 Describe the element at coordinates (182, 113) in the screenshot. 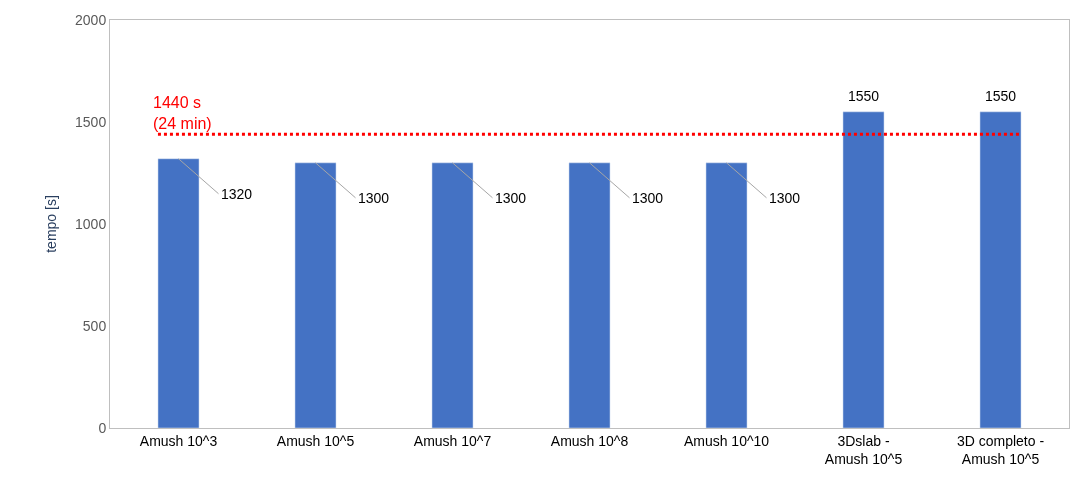

I see `ref-line-label: 1440 s (24 min)` at that location.